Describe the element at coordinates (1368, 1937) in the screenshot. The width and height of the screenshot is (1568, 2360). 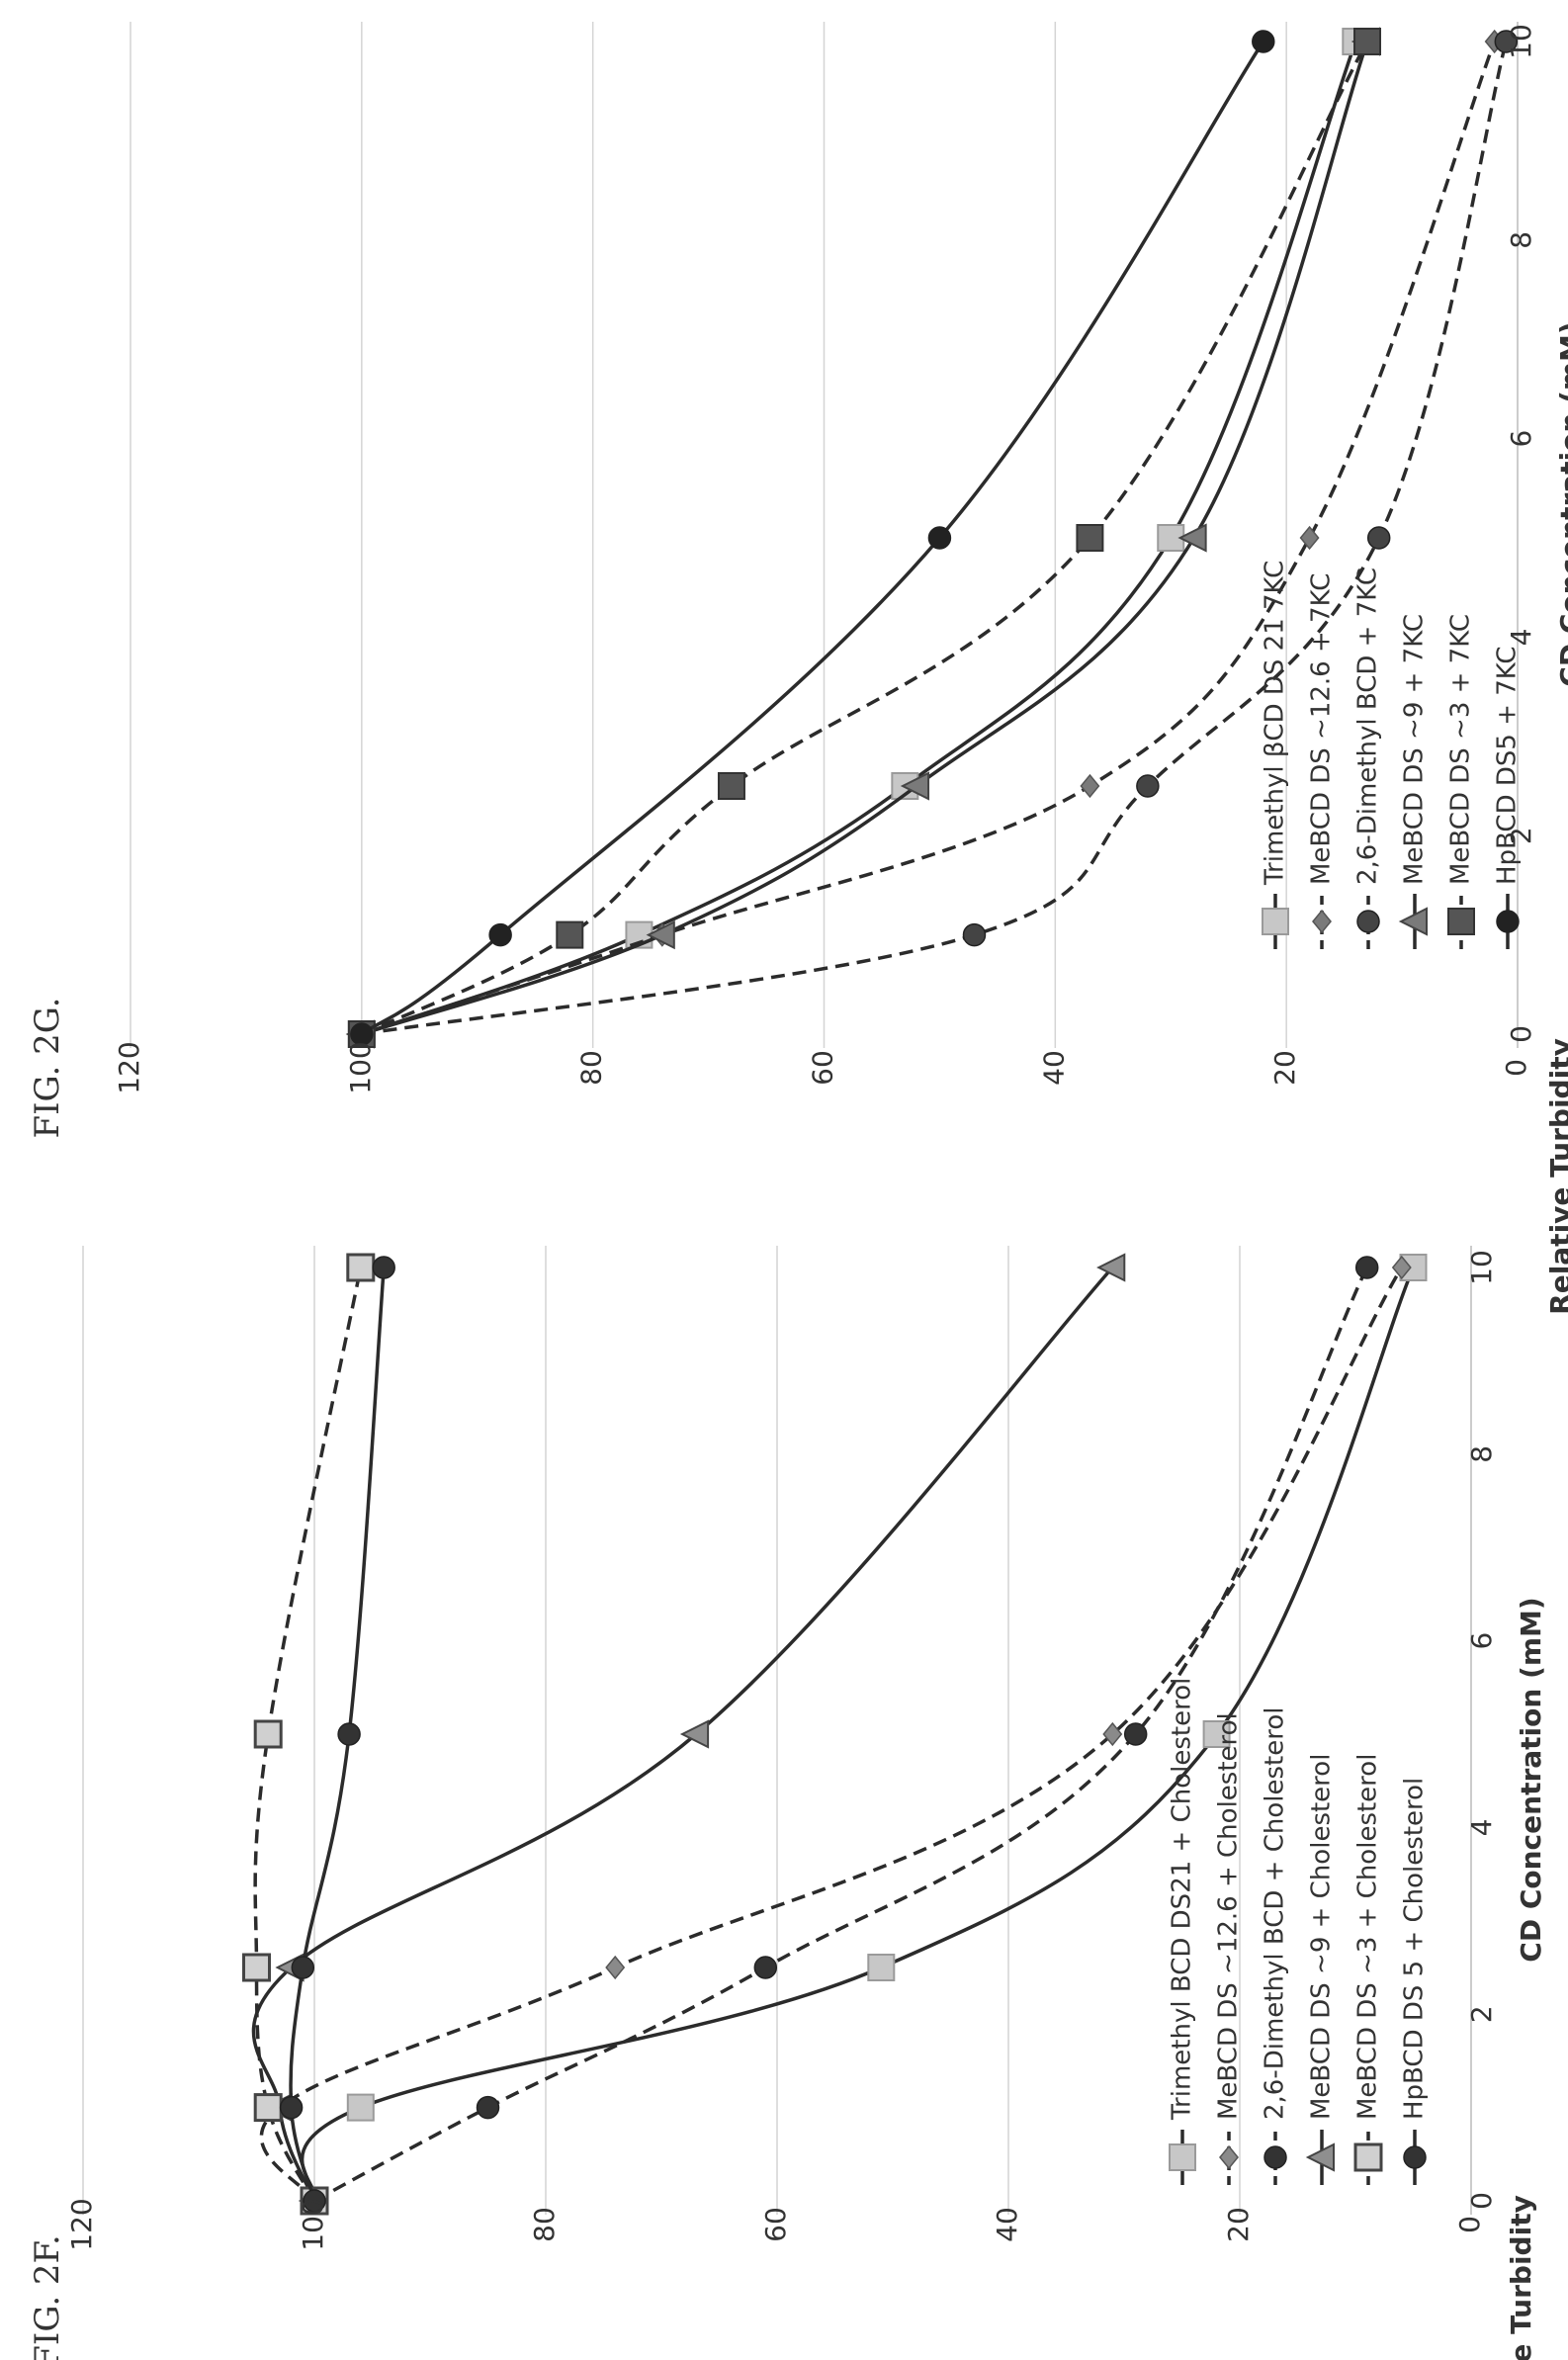
I see `legend-label: MeBCD DS ~3 + Cholesterol` at that location.